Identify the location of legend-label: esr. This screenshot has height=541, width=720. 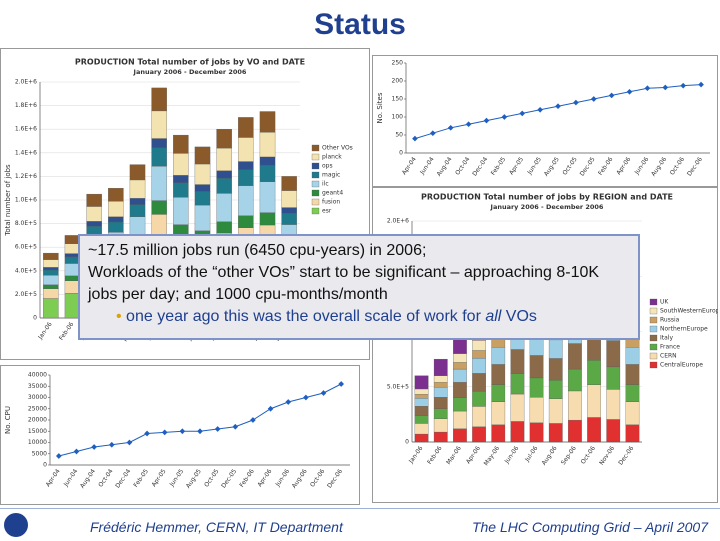
(327, 211).